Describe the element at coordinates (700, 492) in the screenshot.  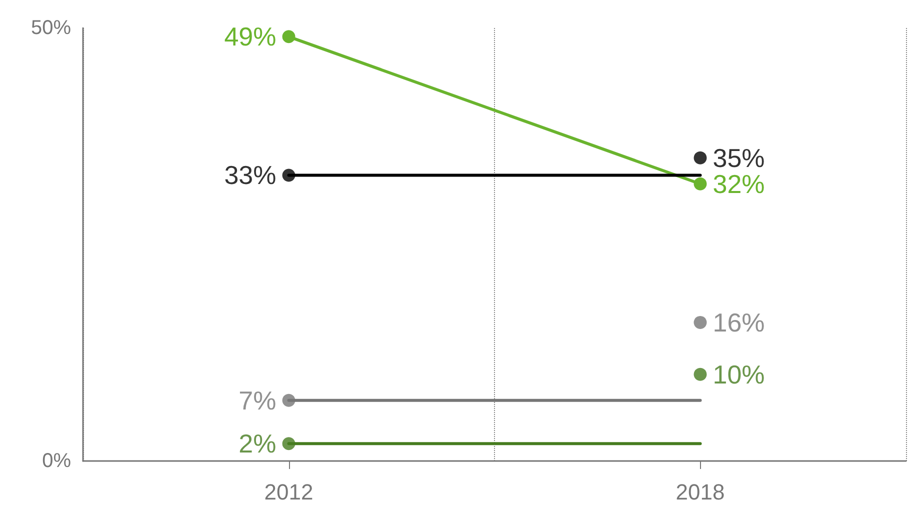
I see `x-tick-label: 2018` at that location.